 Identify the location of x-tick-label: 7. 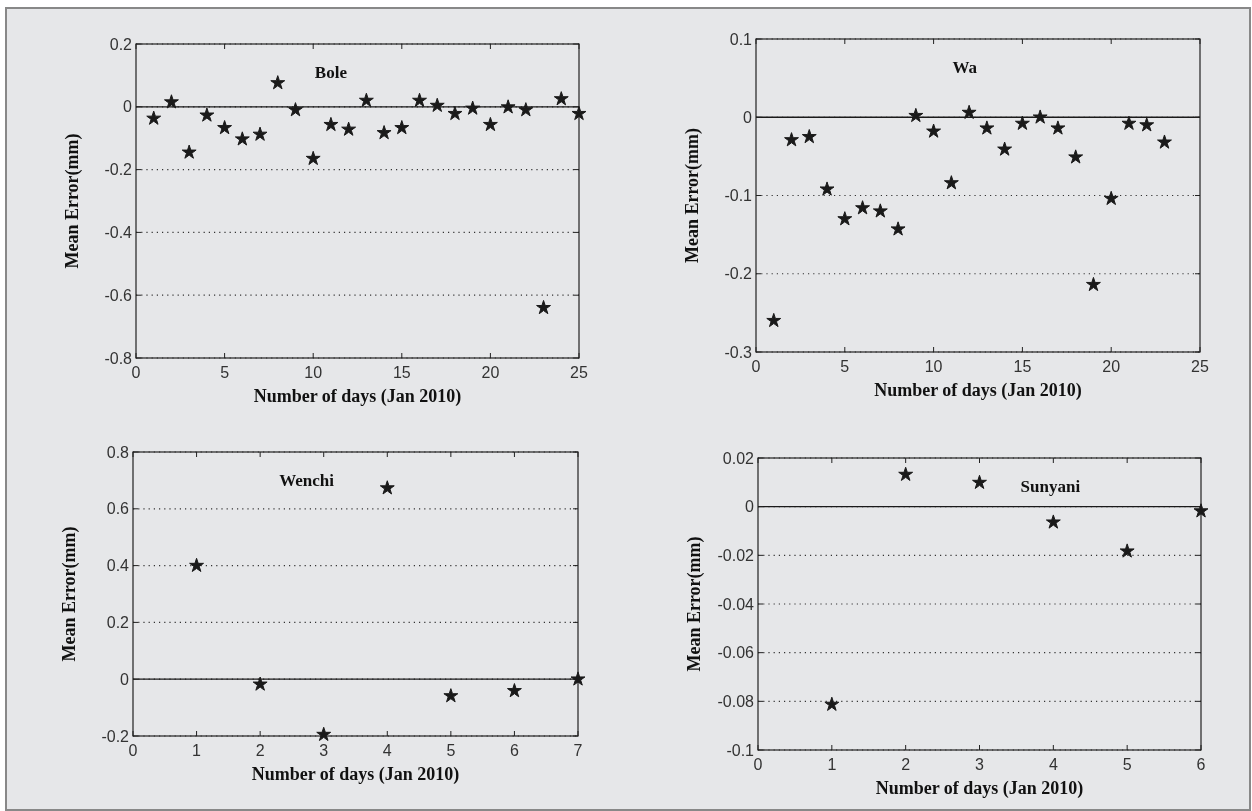
(578, 750).